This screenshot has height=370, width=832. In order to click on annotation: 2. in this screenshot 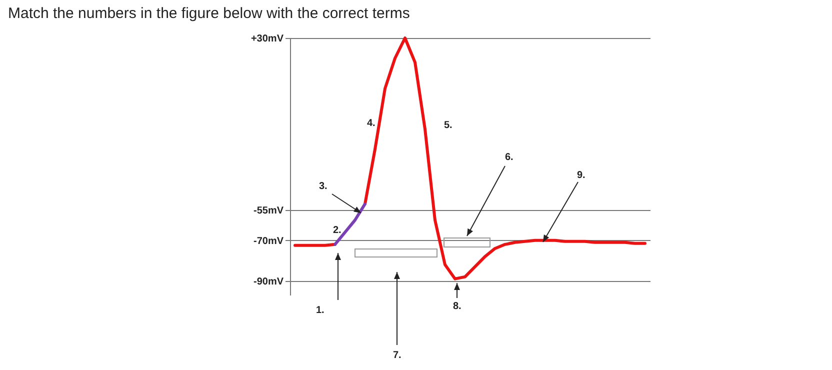, I will do `click(337, 230)`.